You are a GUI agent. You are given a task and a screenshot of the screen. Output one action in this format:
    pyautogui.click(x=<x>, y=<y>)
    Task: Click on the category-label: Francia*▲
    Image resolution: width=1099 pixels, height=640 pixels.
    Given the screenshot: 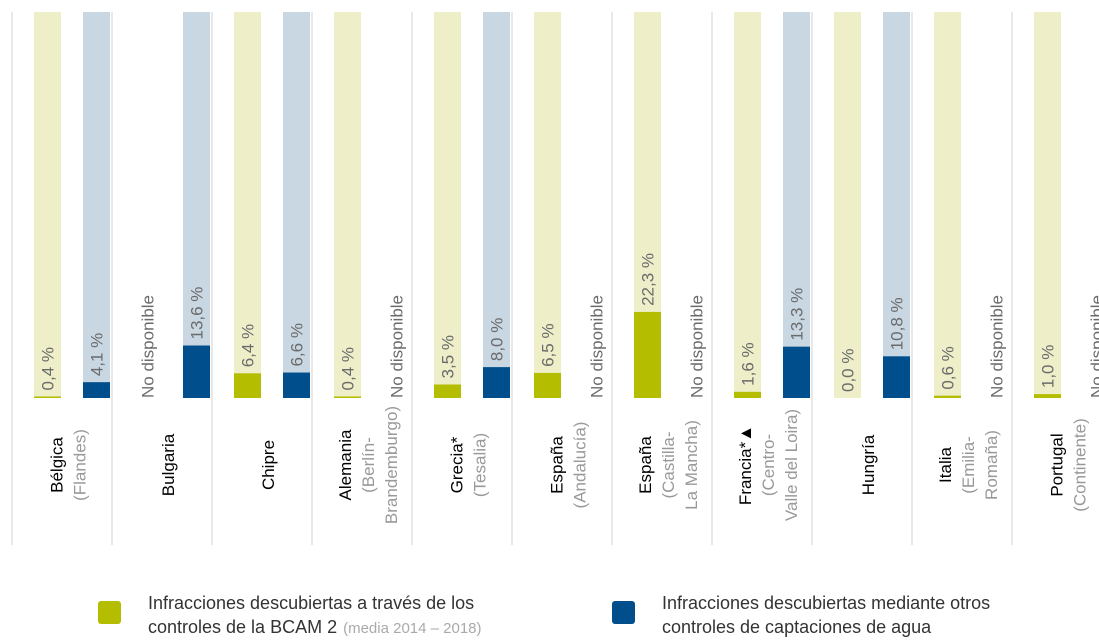 What is the action you would take?
    pyautogui.click(x=745, y=465)
    